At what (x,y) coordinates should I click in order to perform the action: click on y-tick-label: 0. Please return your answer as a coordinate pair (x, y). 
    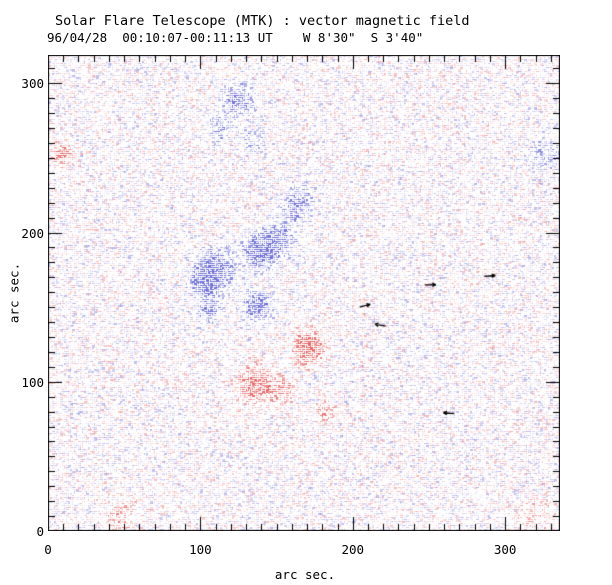
    Looking at the image, I should click on (40, 531).